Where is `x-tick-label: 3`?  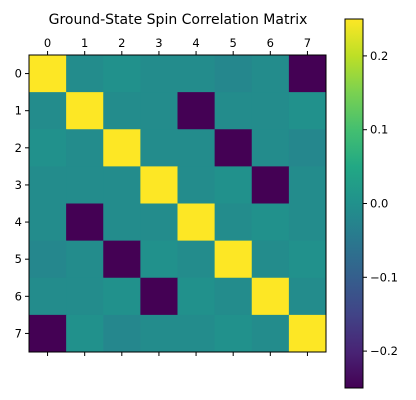 x-tick-label: 3 is located at coordinates (158, 43).